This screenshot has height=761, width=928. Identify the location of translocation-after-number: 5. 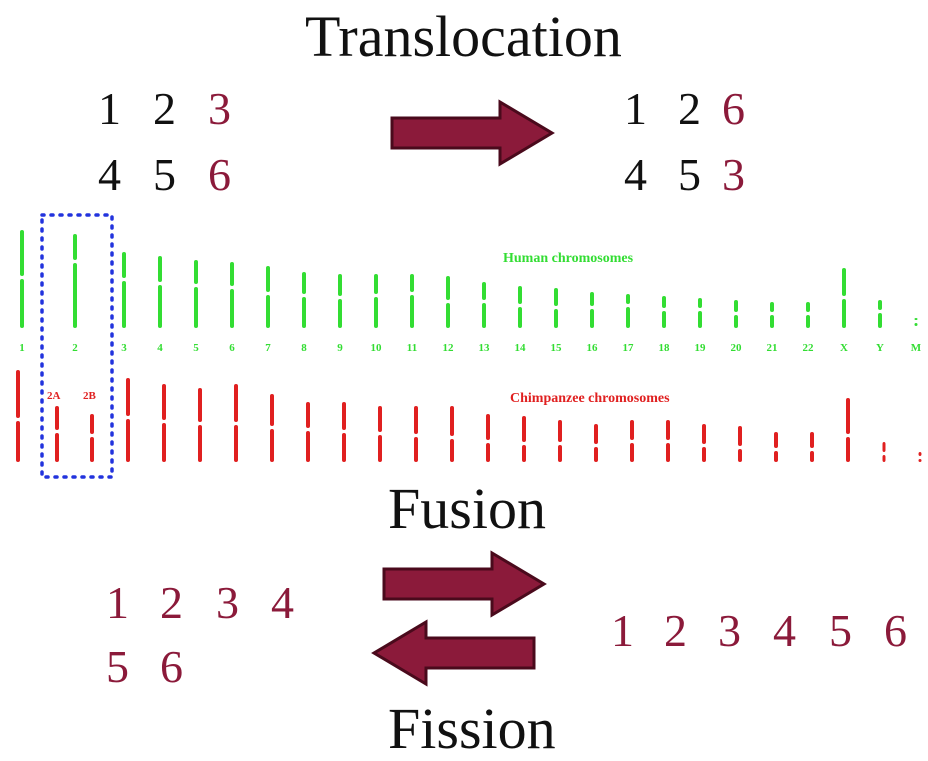
(689, 174).